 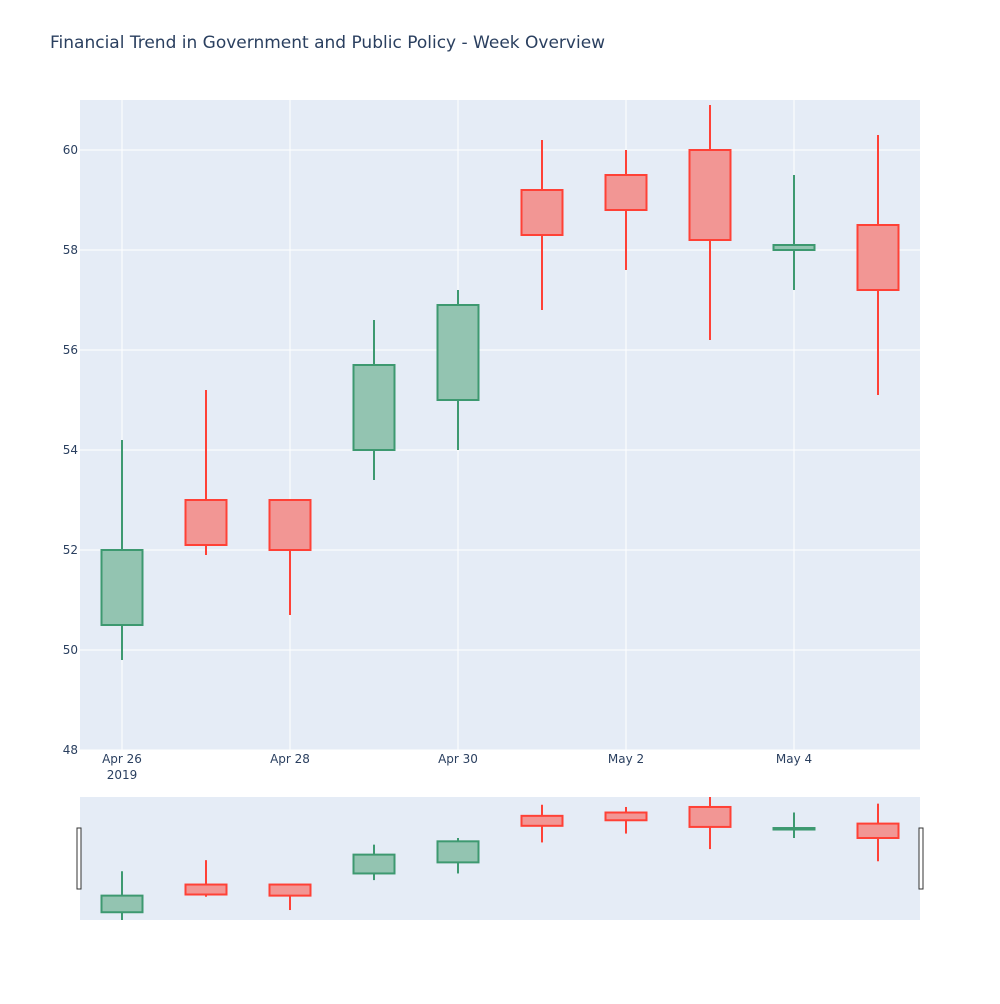 I want to click on x-tick-label: May 4, so click(x=794, y=759).